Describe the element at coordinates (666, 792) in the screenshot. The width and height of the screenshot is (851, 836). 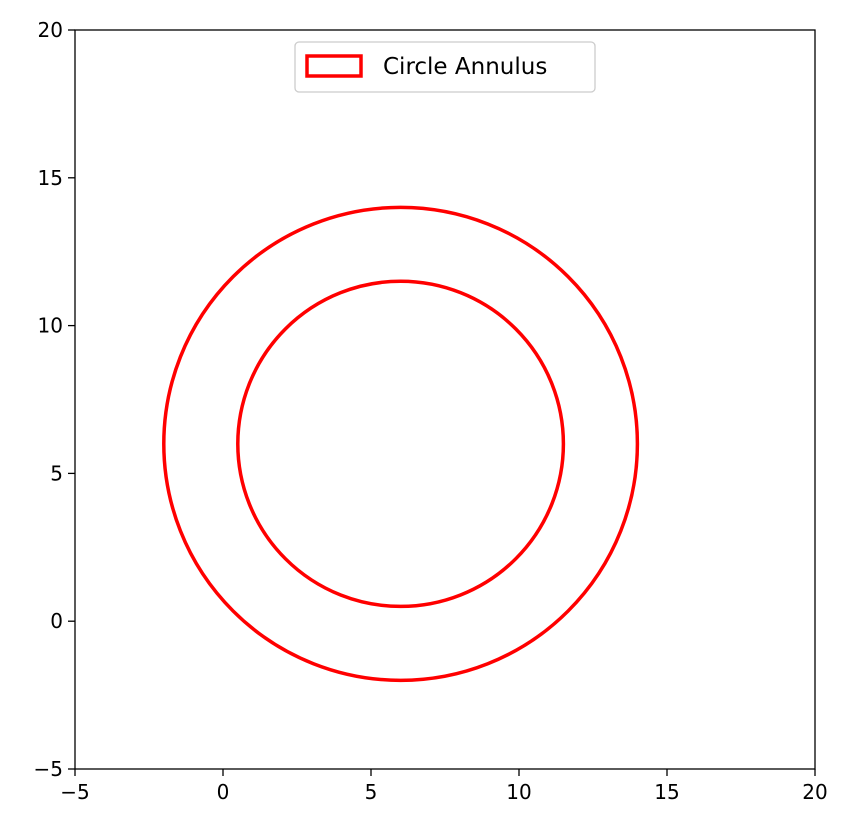
I see `x-tick-label: 15` at that location.